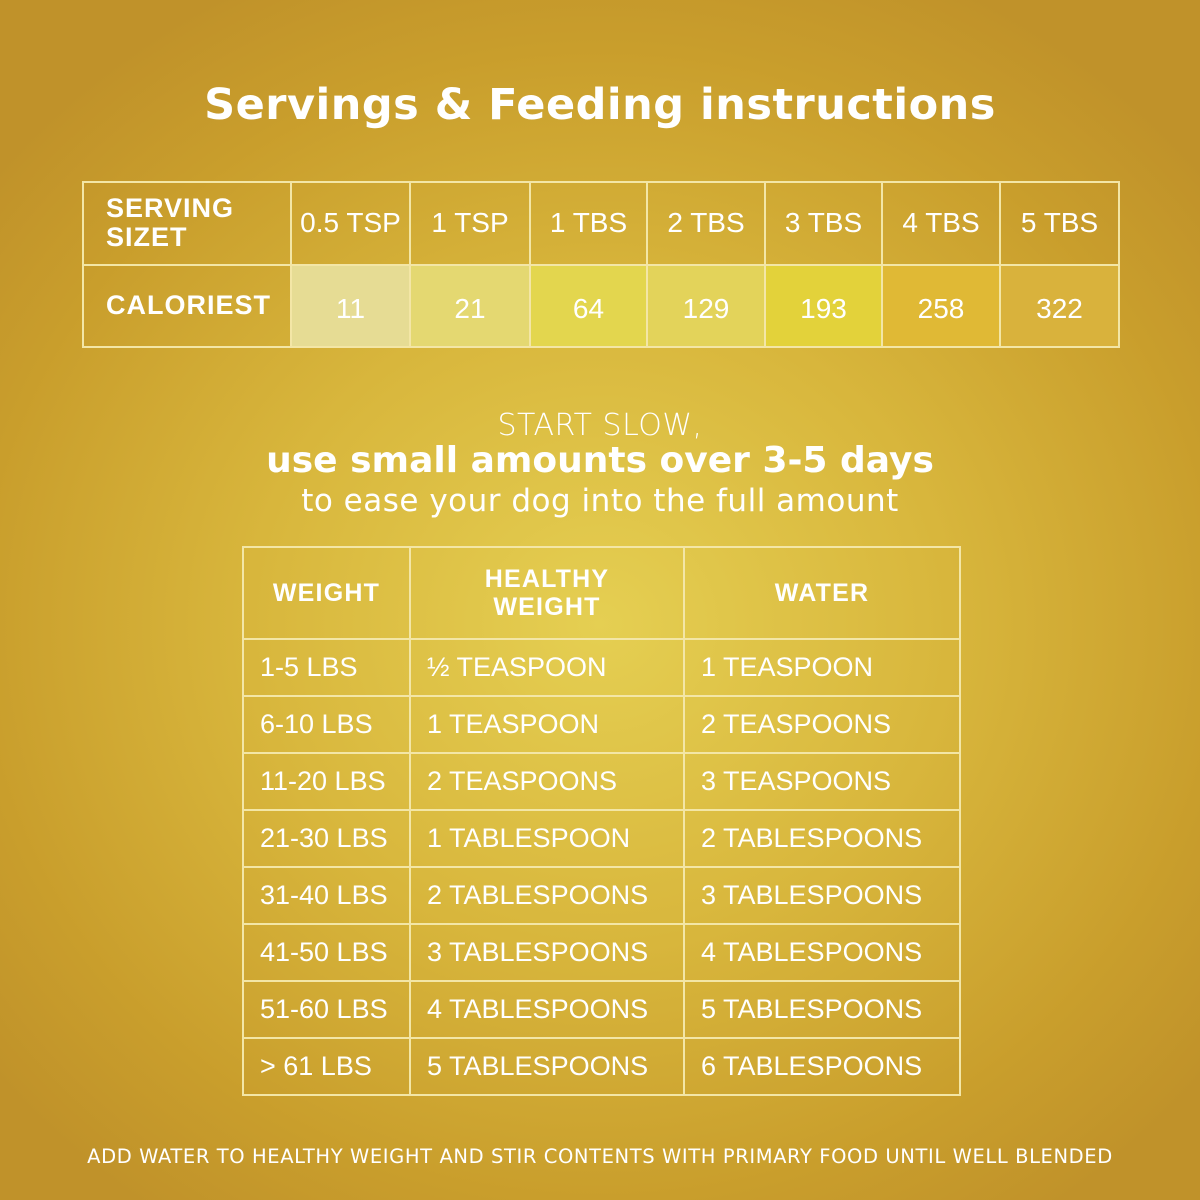 This screenshot has width=1200, height=1200. I want to click on calories-cell: 21, so click(470, 305).